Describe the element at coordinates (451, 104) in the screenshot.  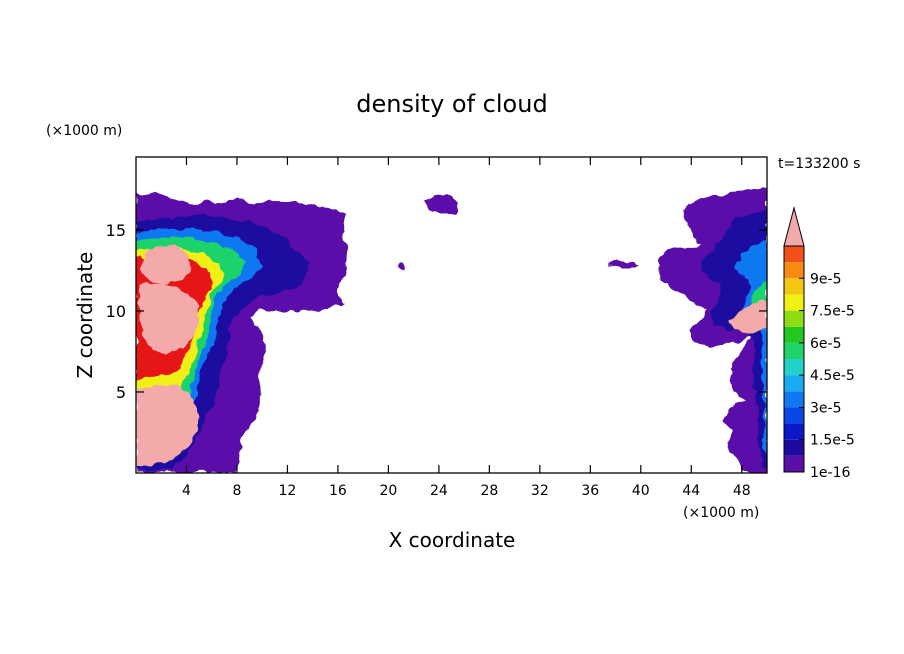
I see `chart-title: density of cloud` at that location.